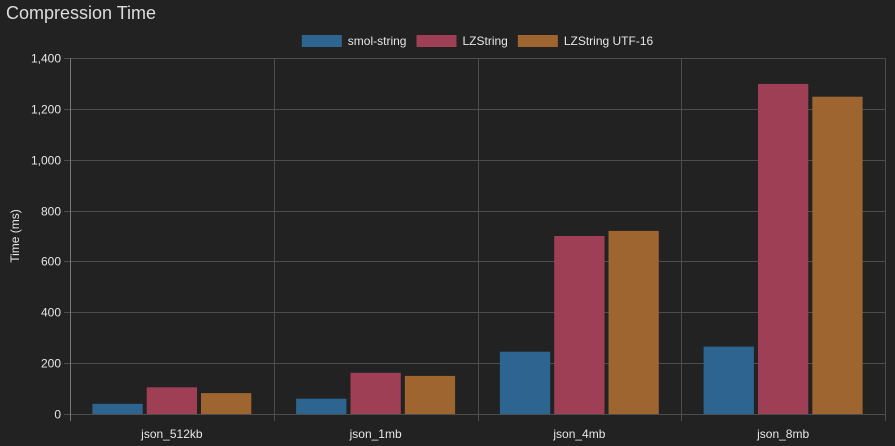 The image size is (895, 446). I want to click on bar-smol-string-json-8mb, so click(728, 380).